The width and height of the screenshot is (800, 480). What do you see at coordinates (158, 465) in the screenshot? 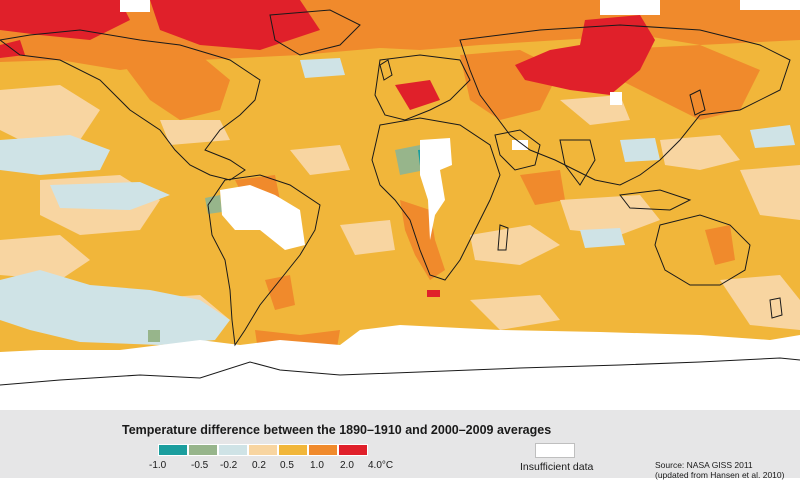
I see `legend-tick-label: -1.0` at bounding box center [158, 465].